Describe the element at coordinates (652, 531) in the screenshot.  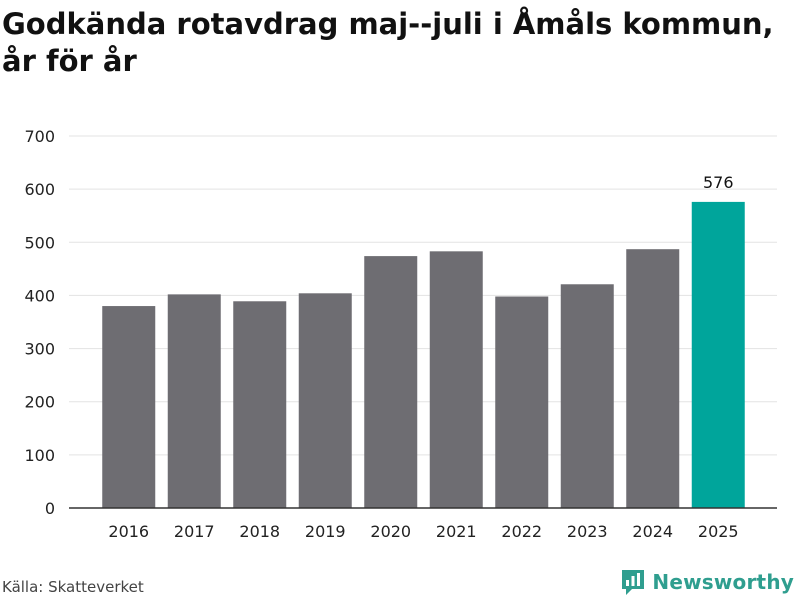
I see `x-tick-label: 2024` at that location.